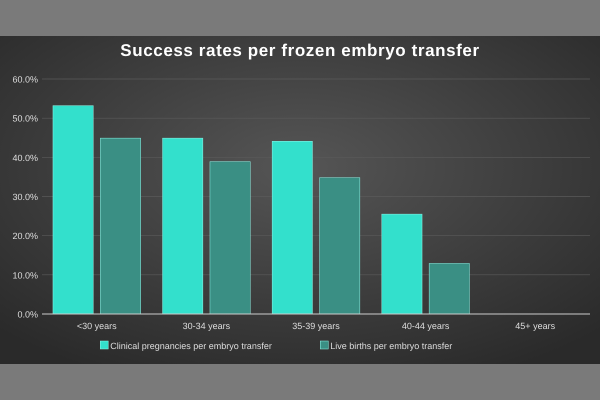  Describe the element at coordinates (300, 50) in the screenshot. I see `chart-title: Success rates per frozen embryo transfer` at that location.